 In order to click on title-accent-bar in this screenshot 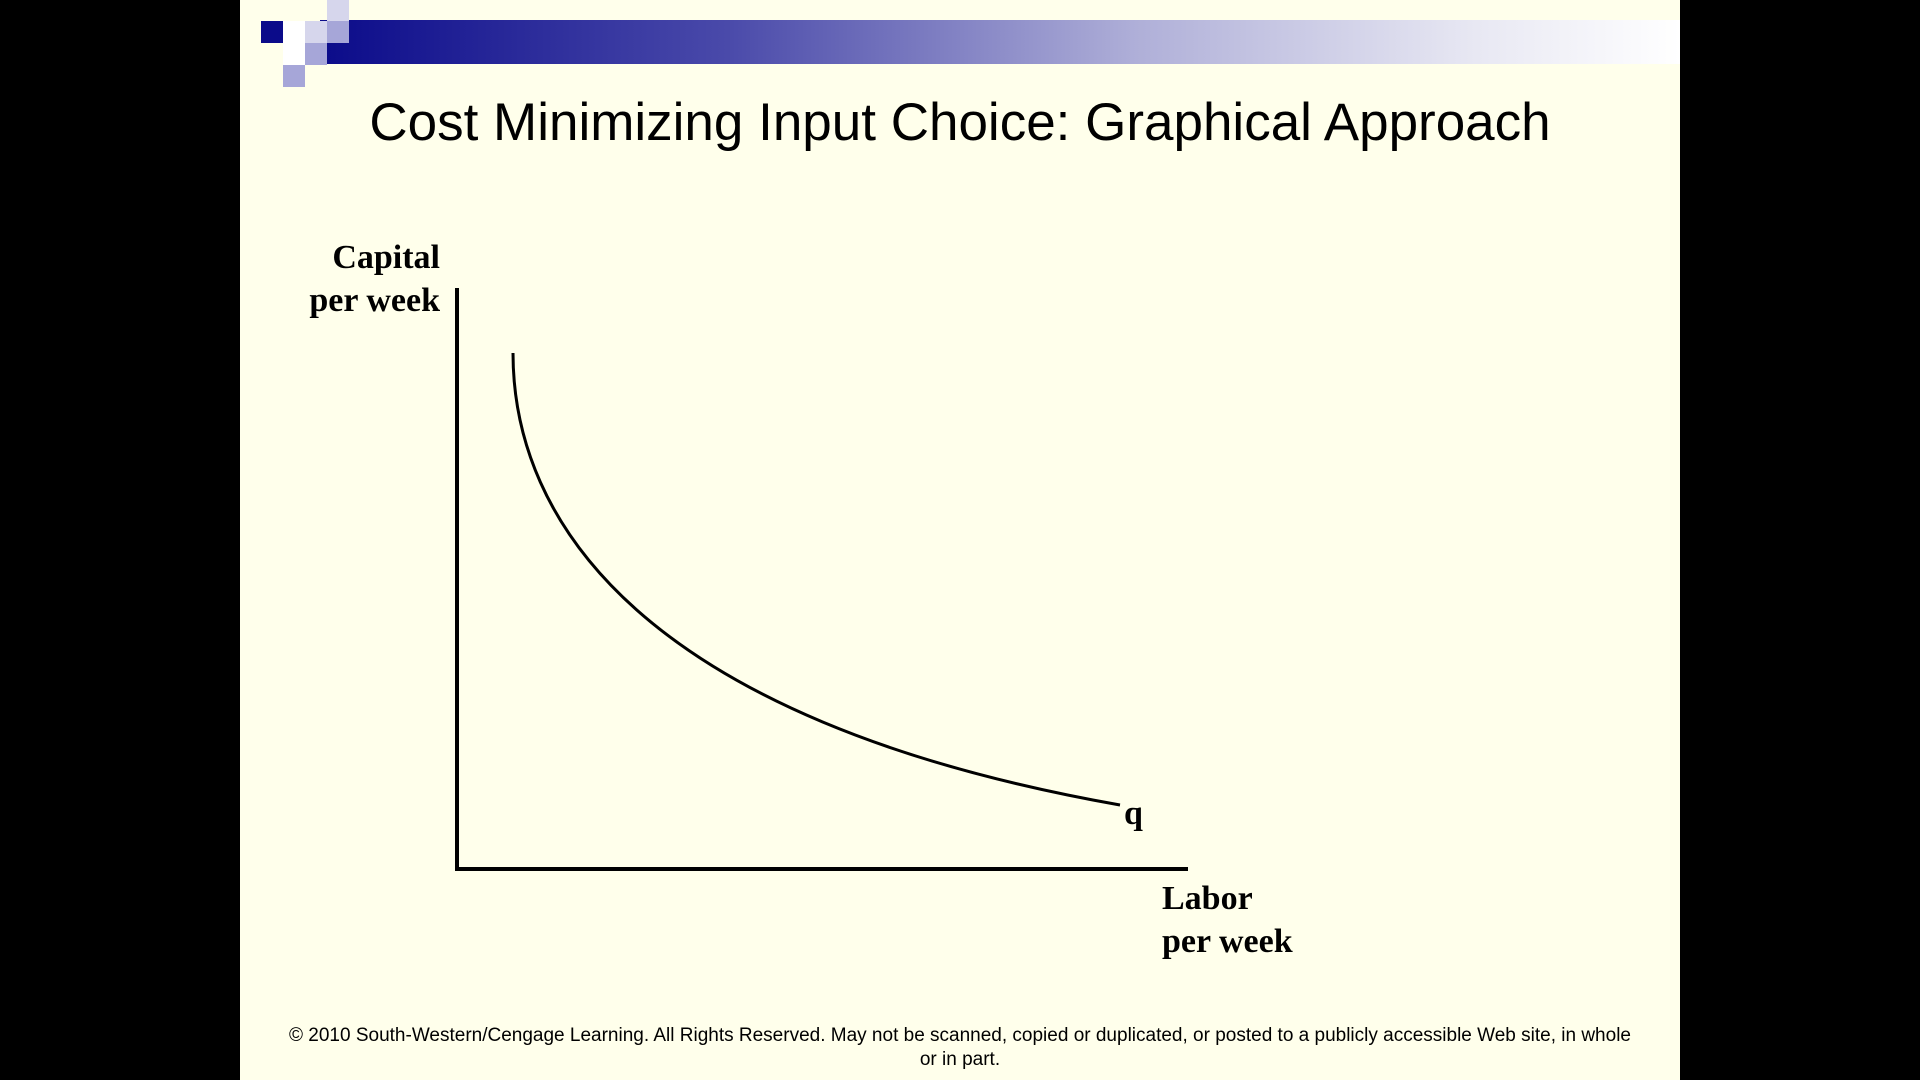, I will do `click(1000, 42)`.